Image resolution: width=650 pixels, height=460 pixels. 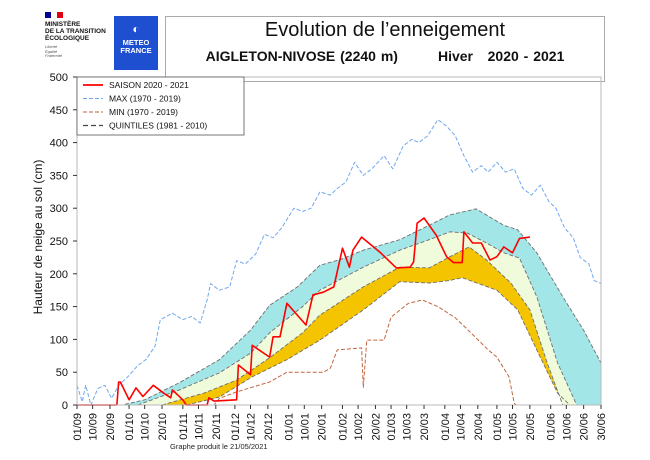 What do you see at coordinates (111, 427) in the screenshot?
I see `x-tick-label: 20/09` at bounding box center [111, 427].